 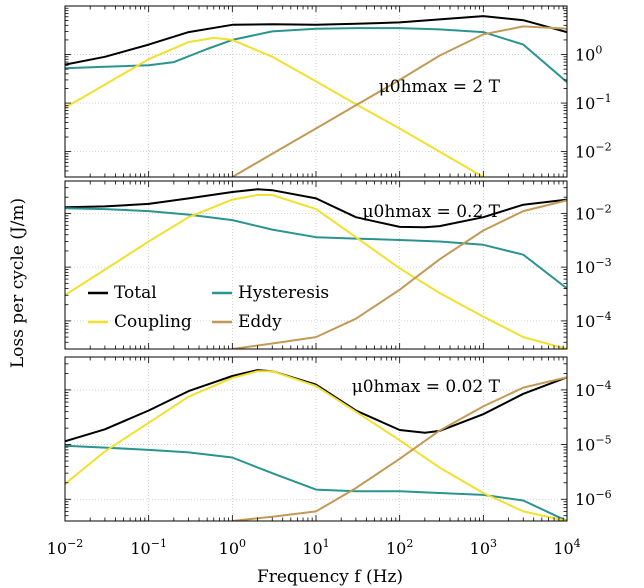 I want to click on panel-annotation: μ0hmax = 2 T, so click(x=440, y=87).